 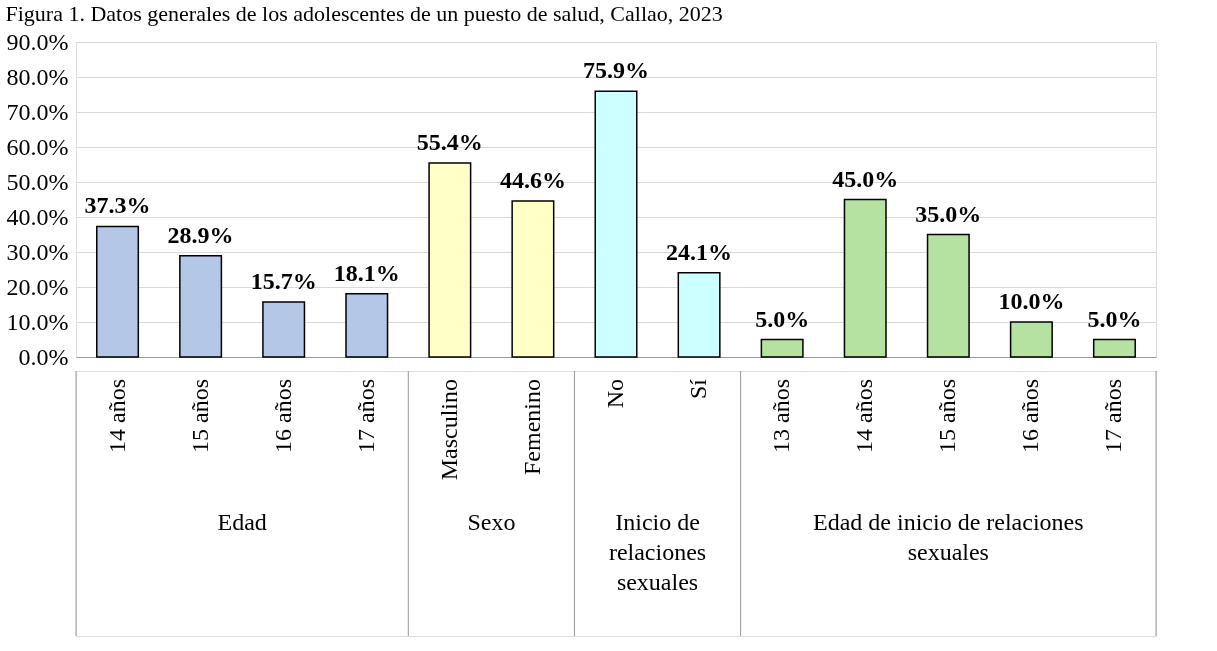 What do you see at coordinates (532, 179) in the screenshot?
I see `data-label: 44.6%` at bounding box center [532, 179].